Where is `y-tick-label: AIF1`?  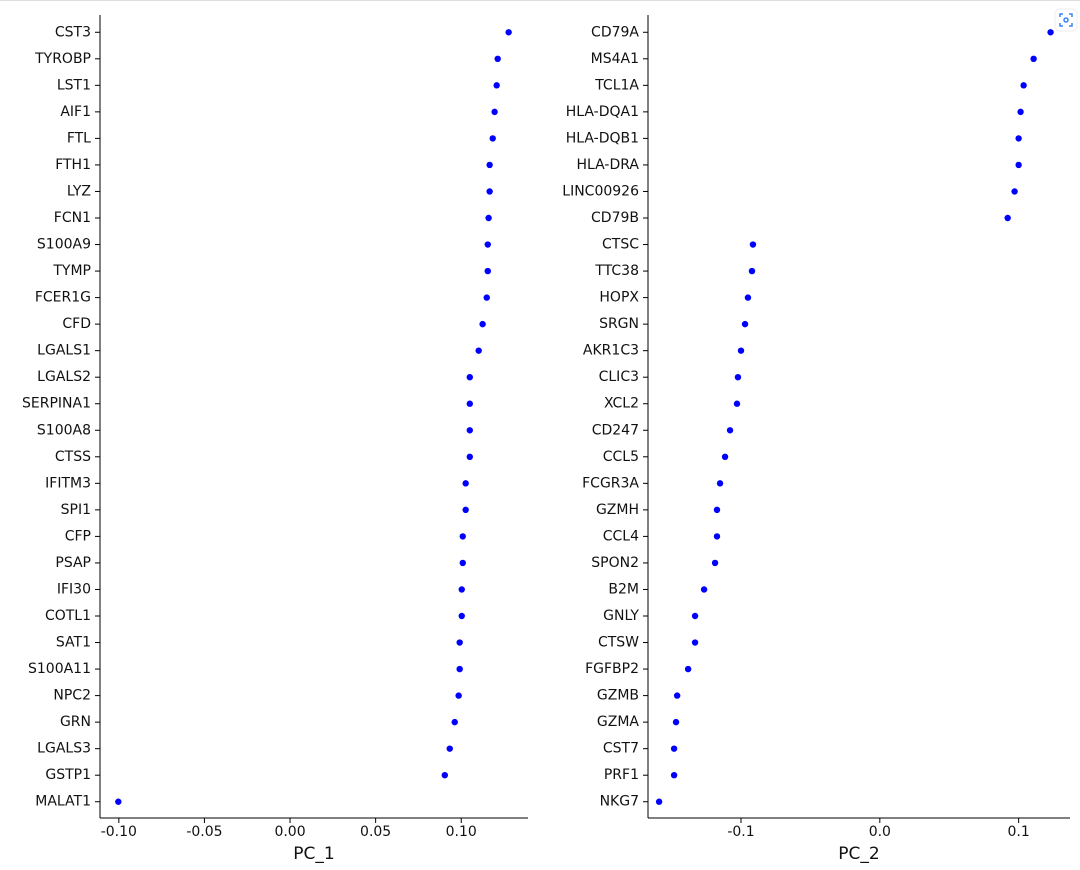 y-tick-label: AIF1 is located at coordinates (75, 112).